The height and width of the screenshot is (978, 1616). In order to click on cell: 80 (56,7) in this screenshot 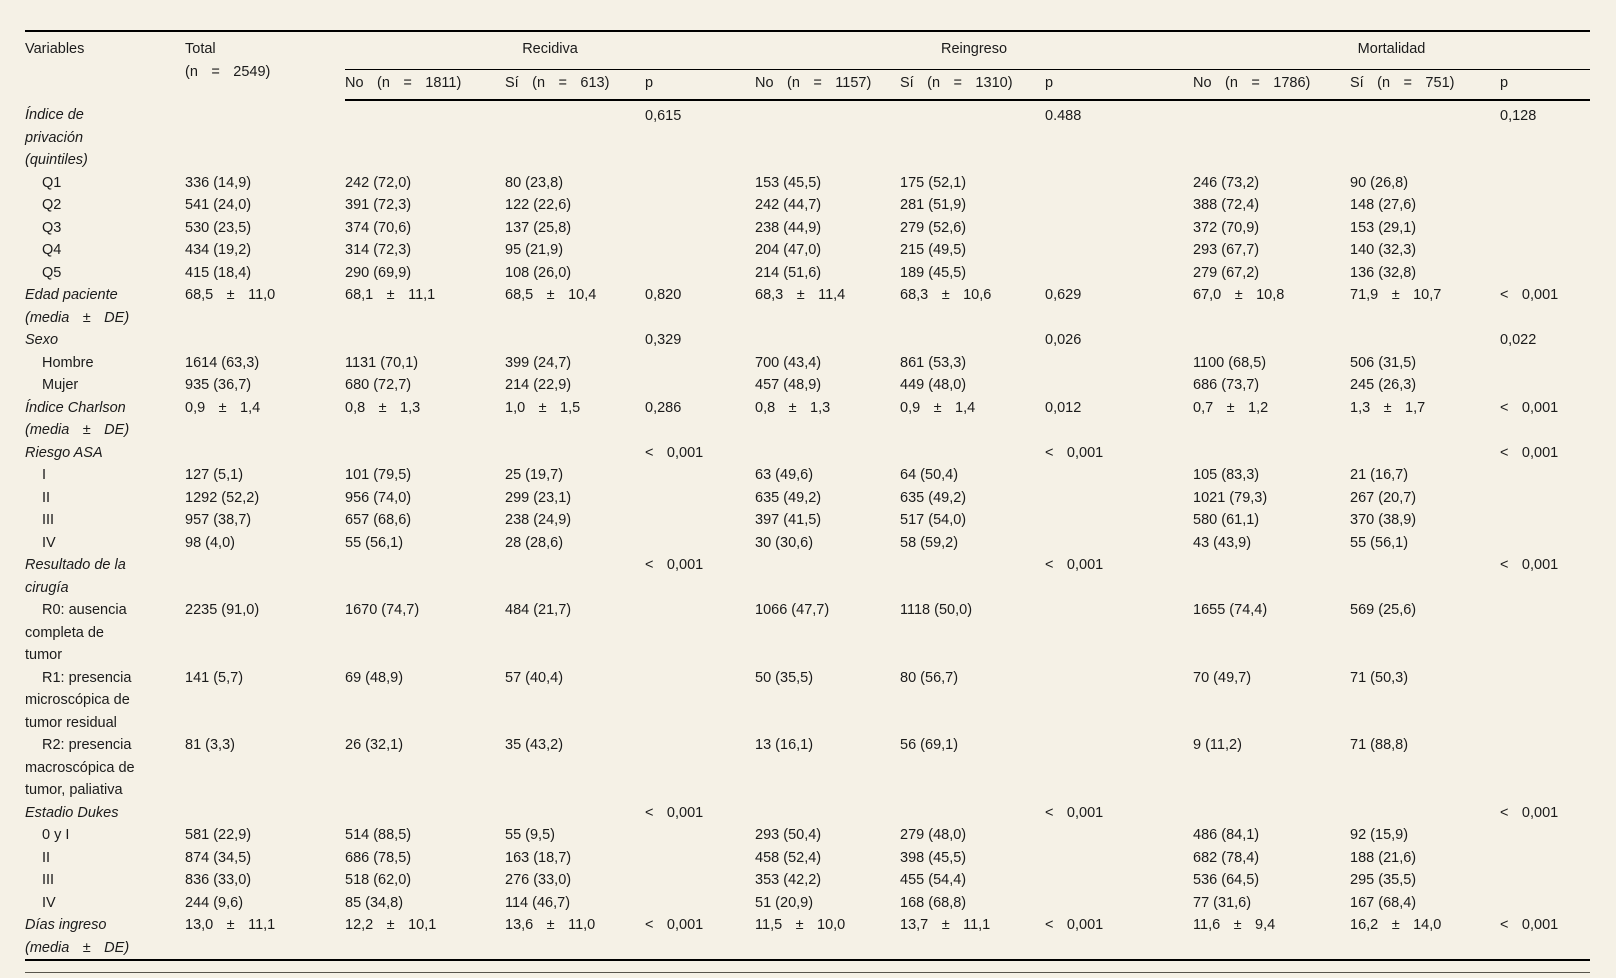, I will do `click(929, 677)`.